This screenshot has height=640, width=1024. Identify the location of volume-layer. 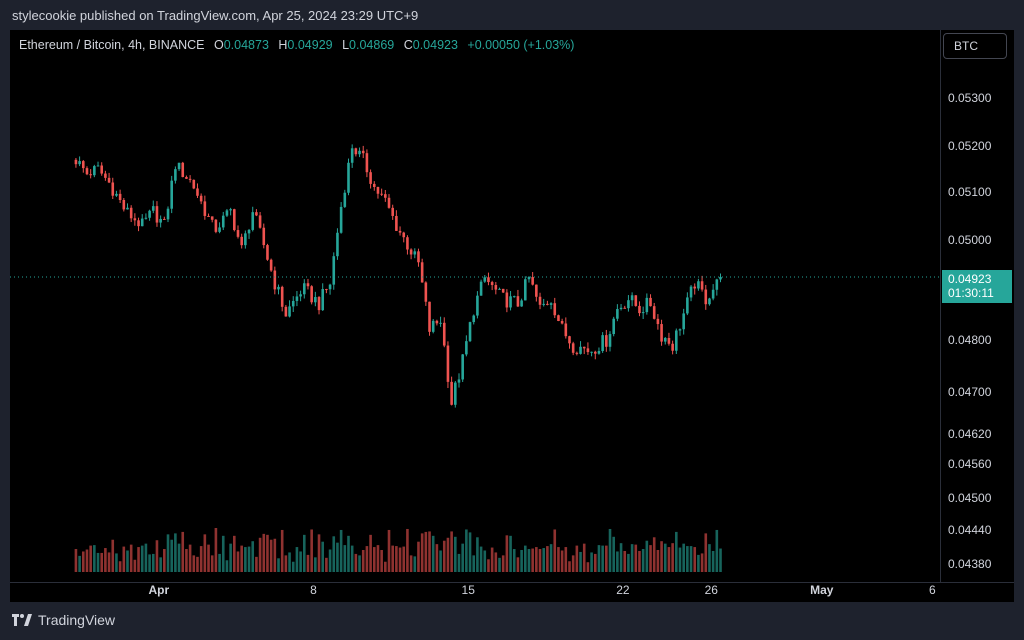
(398, 550).